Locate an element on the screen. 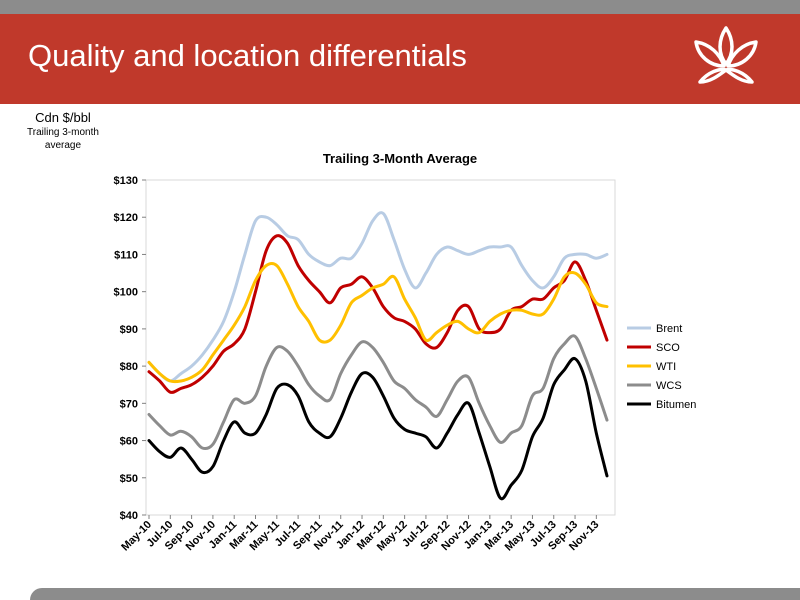  y-tick-label: $50 is located at coordinates (129, 479).